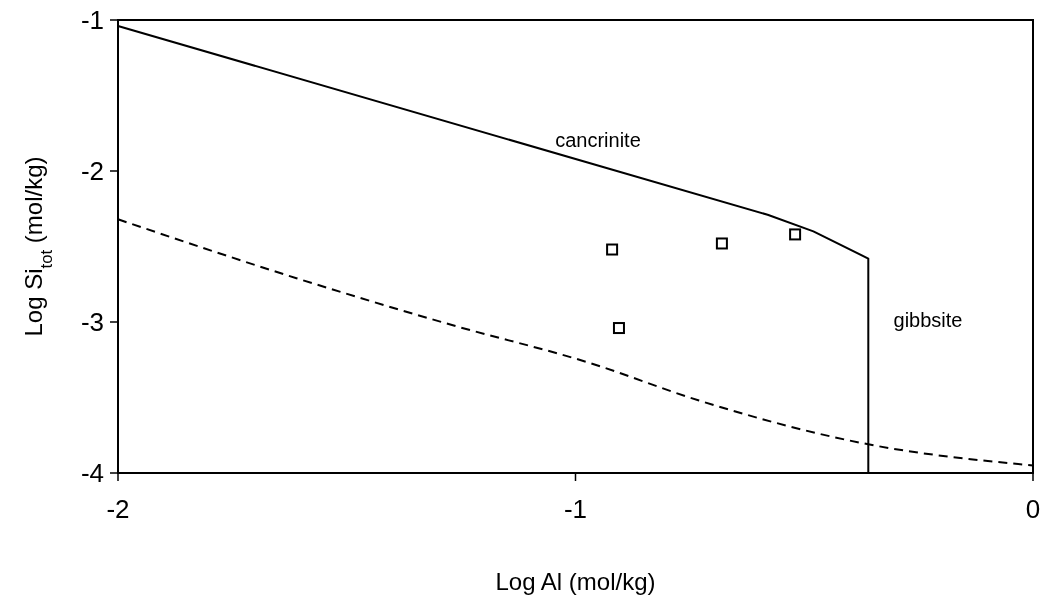 The width and height of the screenshot is (1047, 607). What do you see at coordinates (575, 509) in the screenshot?
I see `x-tick-label: -1` at bounding box center [575, 509].